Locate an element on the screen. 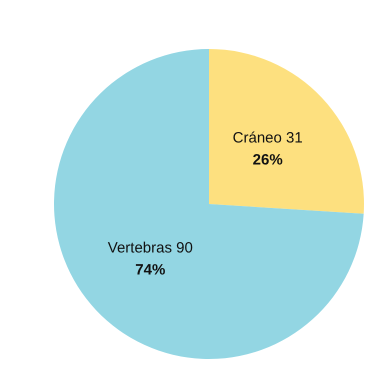 The height and width of the screenshot is (379, 390). data-label: 26% is located at coordinates (267, 159).